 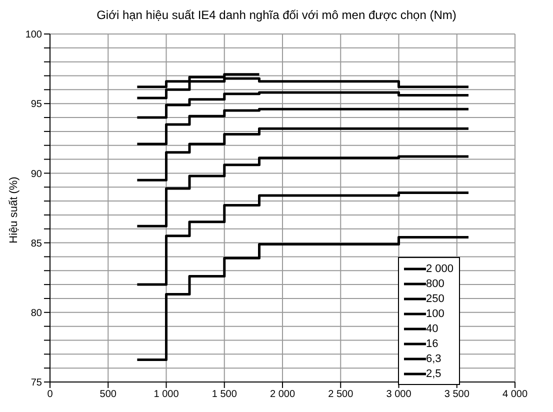 I want to click on legend-label: 40, so click(x=432, y=328).